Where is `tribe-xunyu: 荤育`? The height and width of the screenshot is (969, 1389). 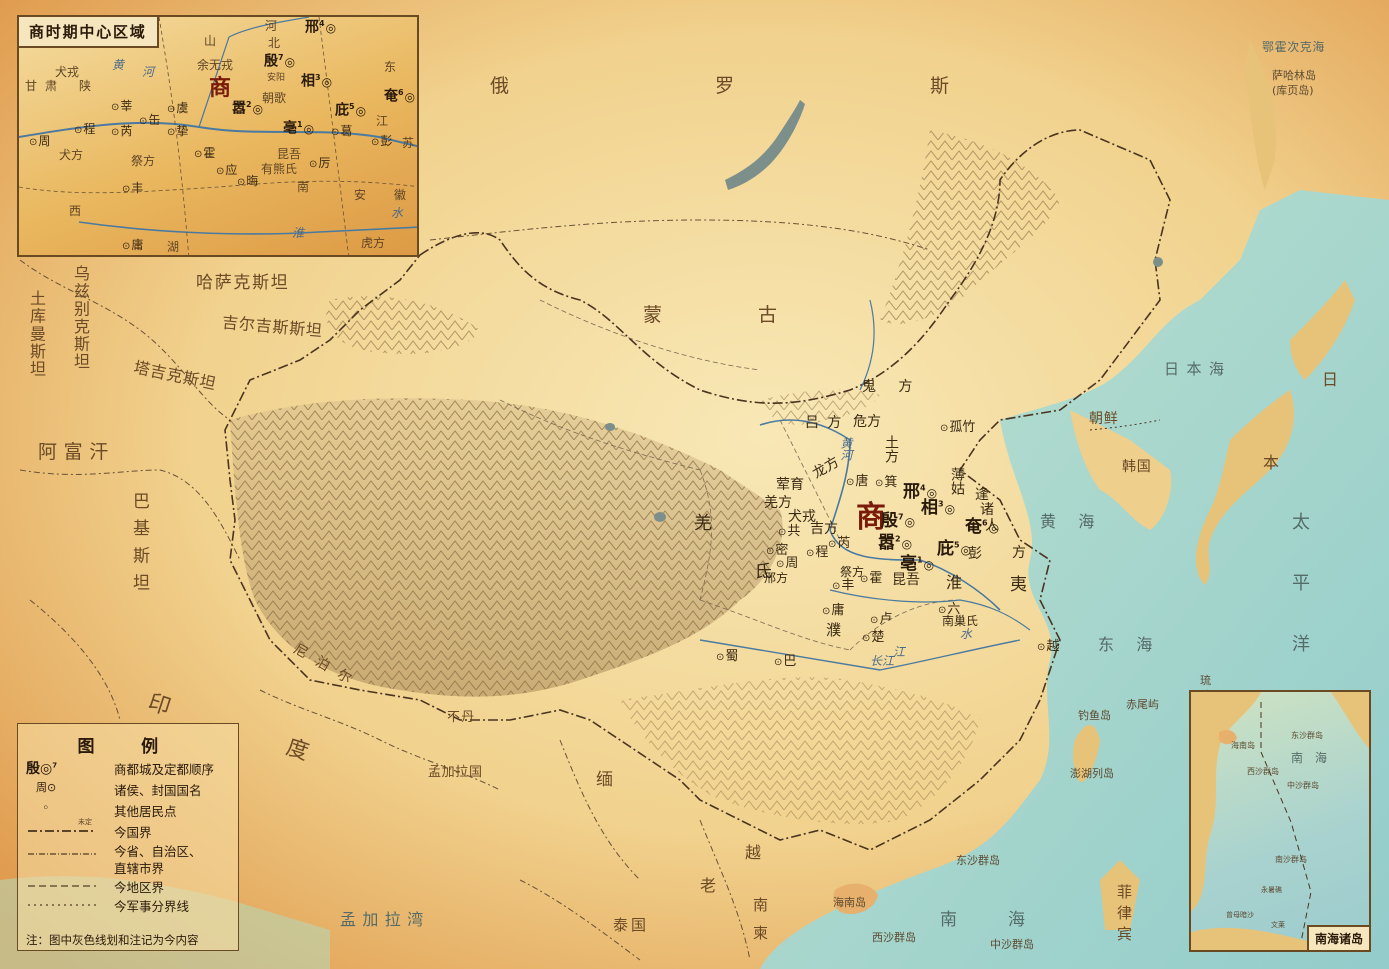 tribe-xunyu: 荤育 is located at coordinates (790, 485).